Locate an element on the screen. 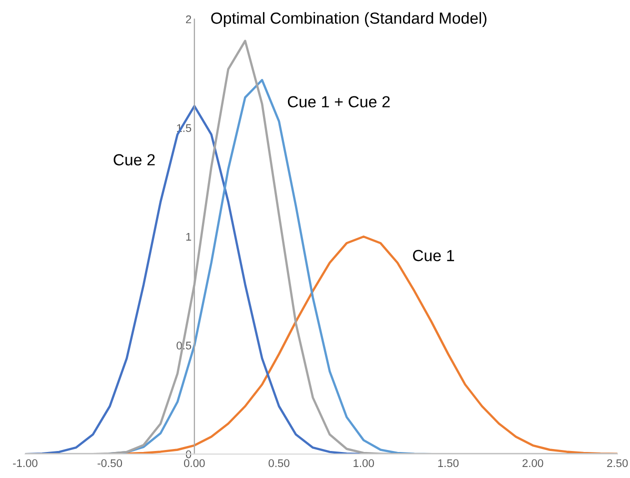 The height and width of the screenshot is (478, 630). x-tick-label: 0.50 is located at coordinates (279, 463).